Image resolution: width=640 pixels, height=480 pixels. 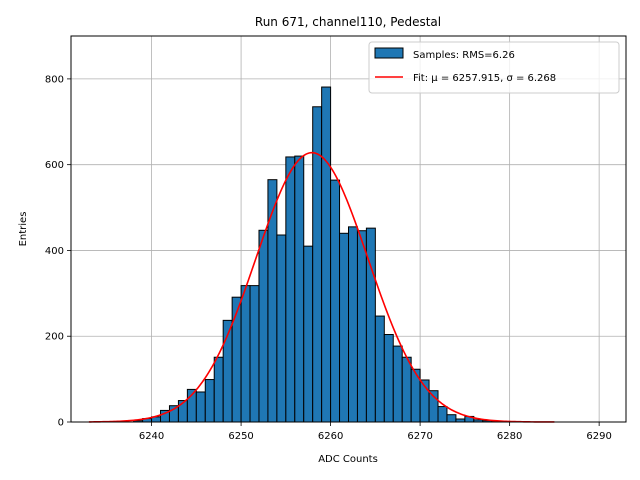 What do you see at coordinates (61, 423) in the screenshot?
I see `y-tick-label: 0` at bounding box center [61, 423].